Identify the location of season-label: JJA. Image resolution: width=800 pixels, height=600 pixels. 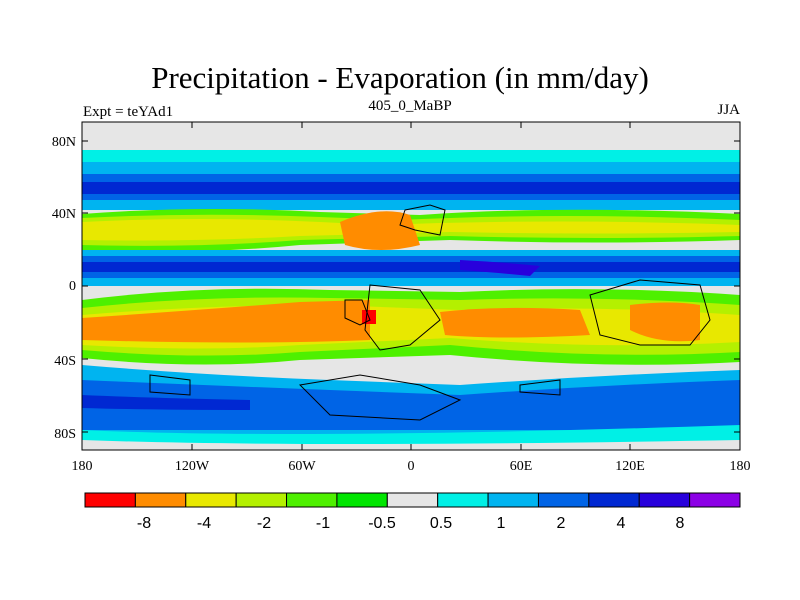
(728, 110).